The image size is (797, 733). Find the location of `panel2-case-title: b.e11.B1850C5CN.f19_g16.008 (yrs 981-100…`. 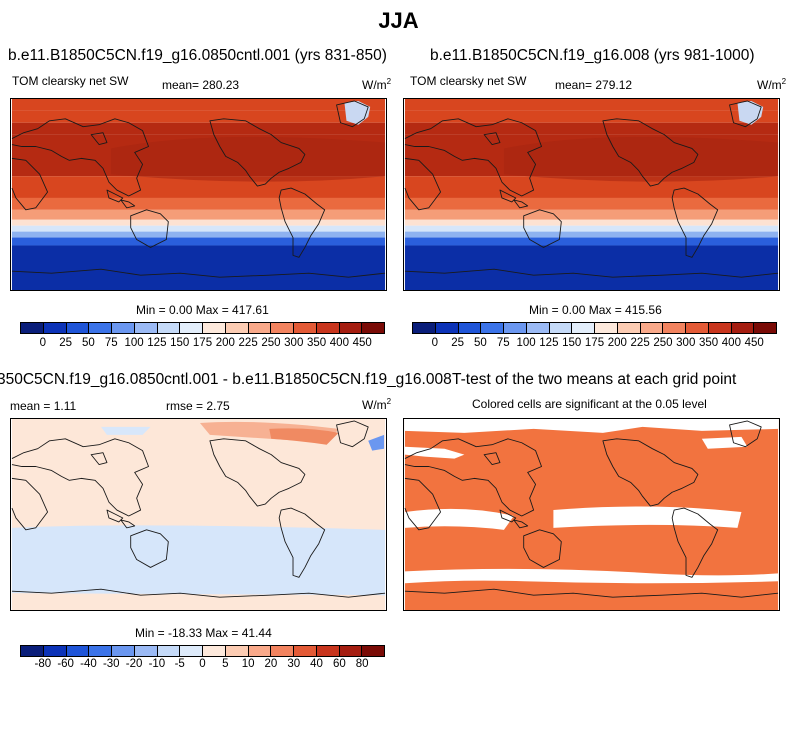

panel2-case-title: b.e11.B1850C5CN.f19_g16.008 (yrs 981-100… is located at coordinates (592, 55).